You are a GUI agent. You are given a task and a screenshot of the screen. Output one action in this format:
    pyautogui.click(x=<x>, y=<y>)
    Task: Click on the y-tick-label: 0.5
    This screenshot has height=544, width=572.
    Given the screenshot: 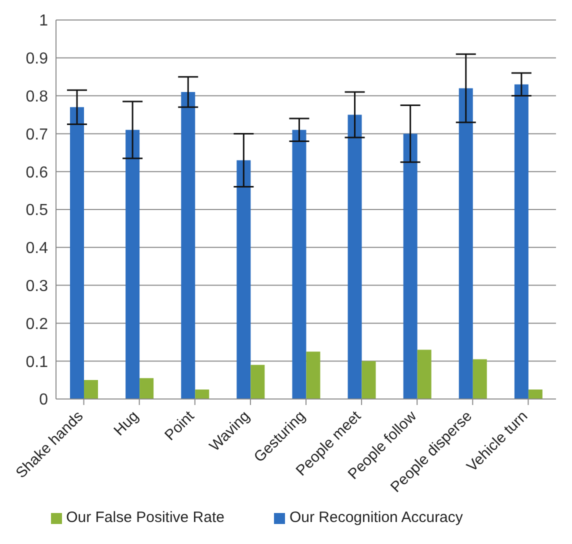 What is the action you would take?
    pyautogui.click(x=37, y=211)
    